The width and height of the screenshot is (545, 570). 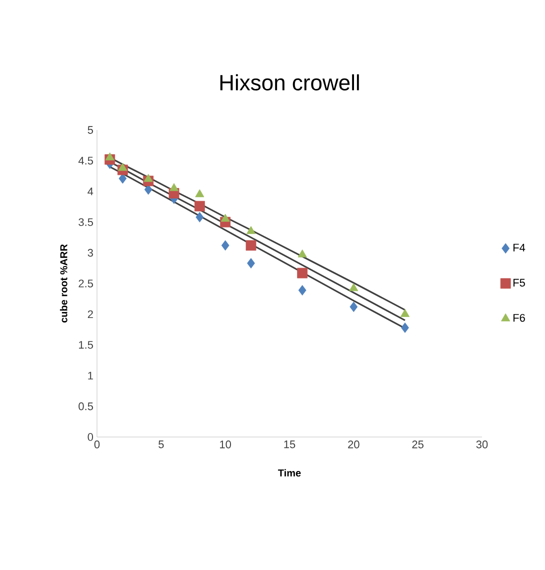 I want to click on x-tick-label: 25, so click(x=418, y=444).